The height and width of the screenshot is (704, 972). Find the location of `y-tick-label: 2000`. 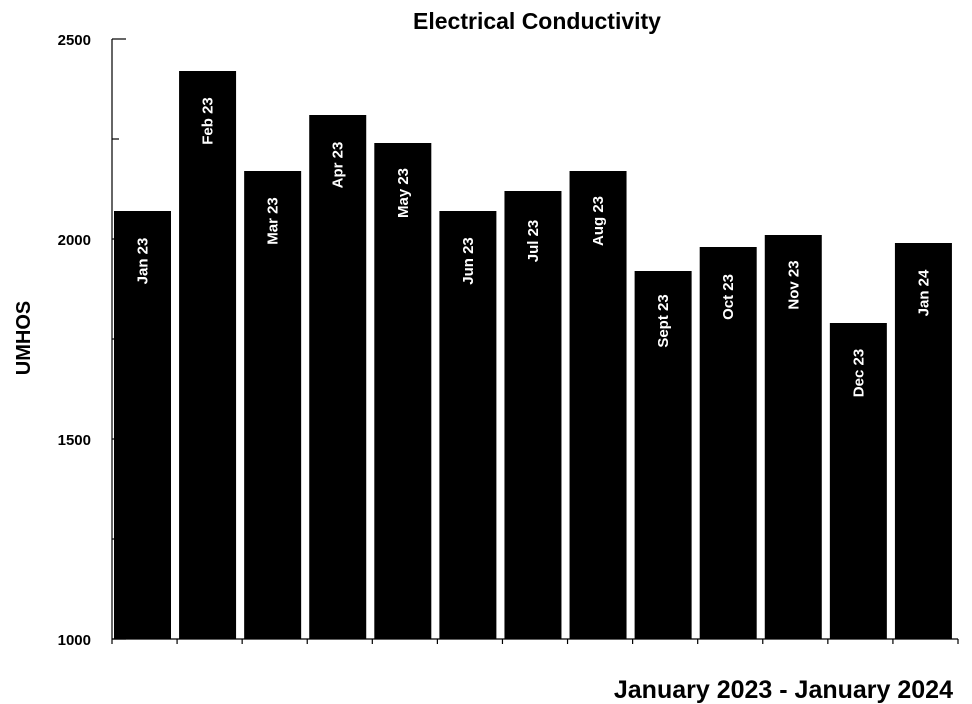

y-tick-label: 2000 is located at coordinates (74, 240).